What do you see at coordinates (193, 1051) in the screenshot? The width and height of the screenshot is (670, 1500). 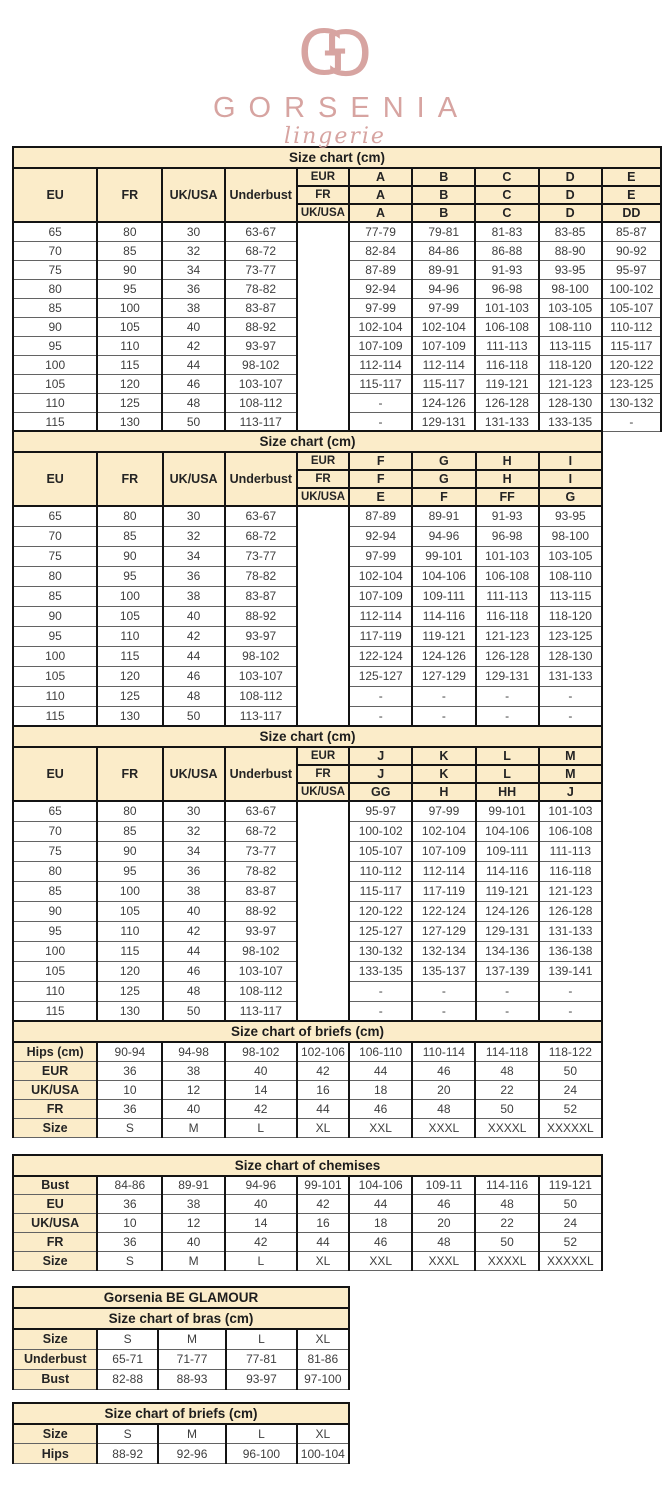 I see `size-value: 94-98` at bounding box center [193, 1051].